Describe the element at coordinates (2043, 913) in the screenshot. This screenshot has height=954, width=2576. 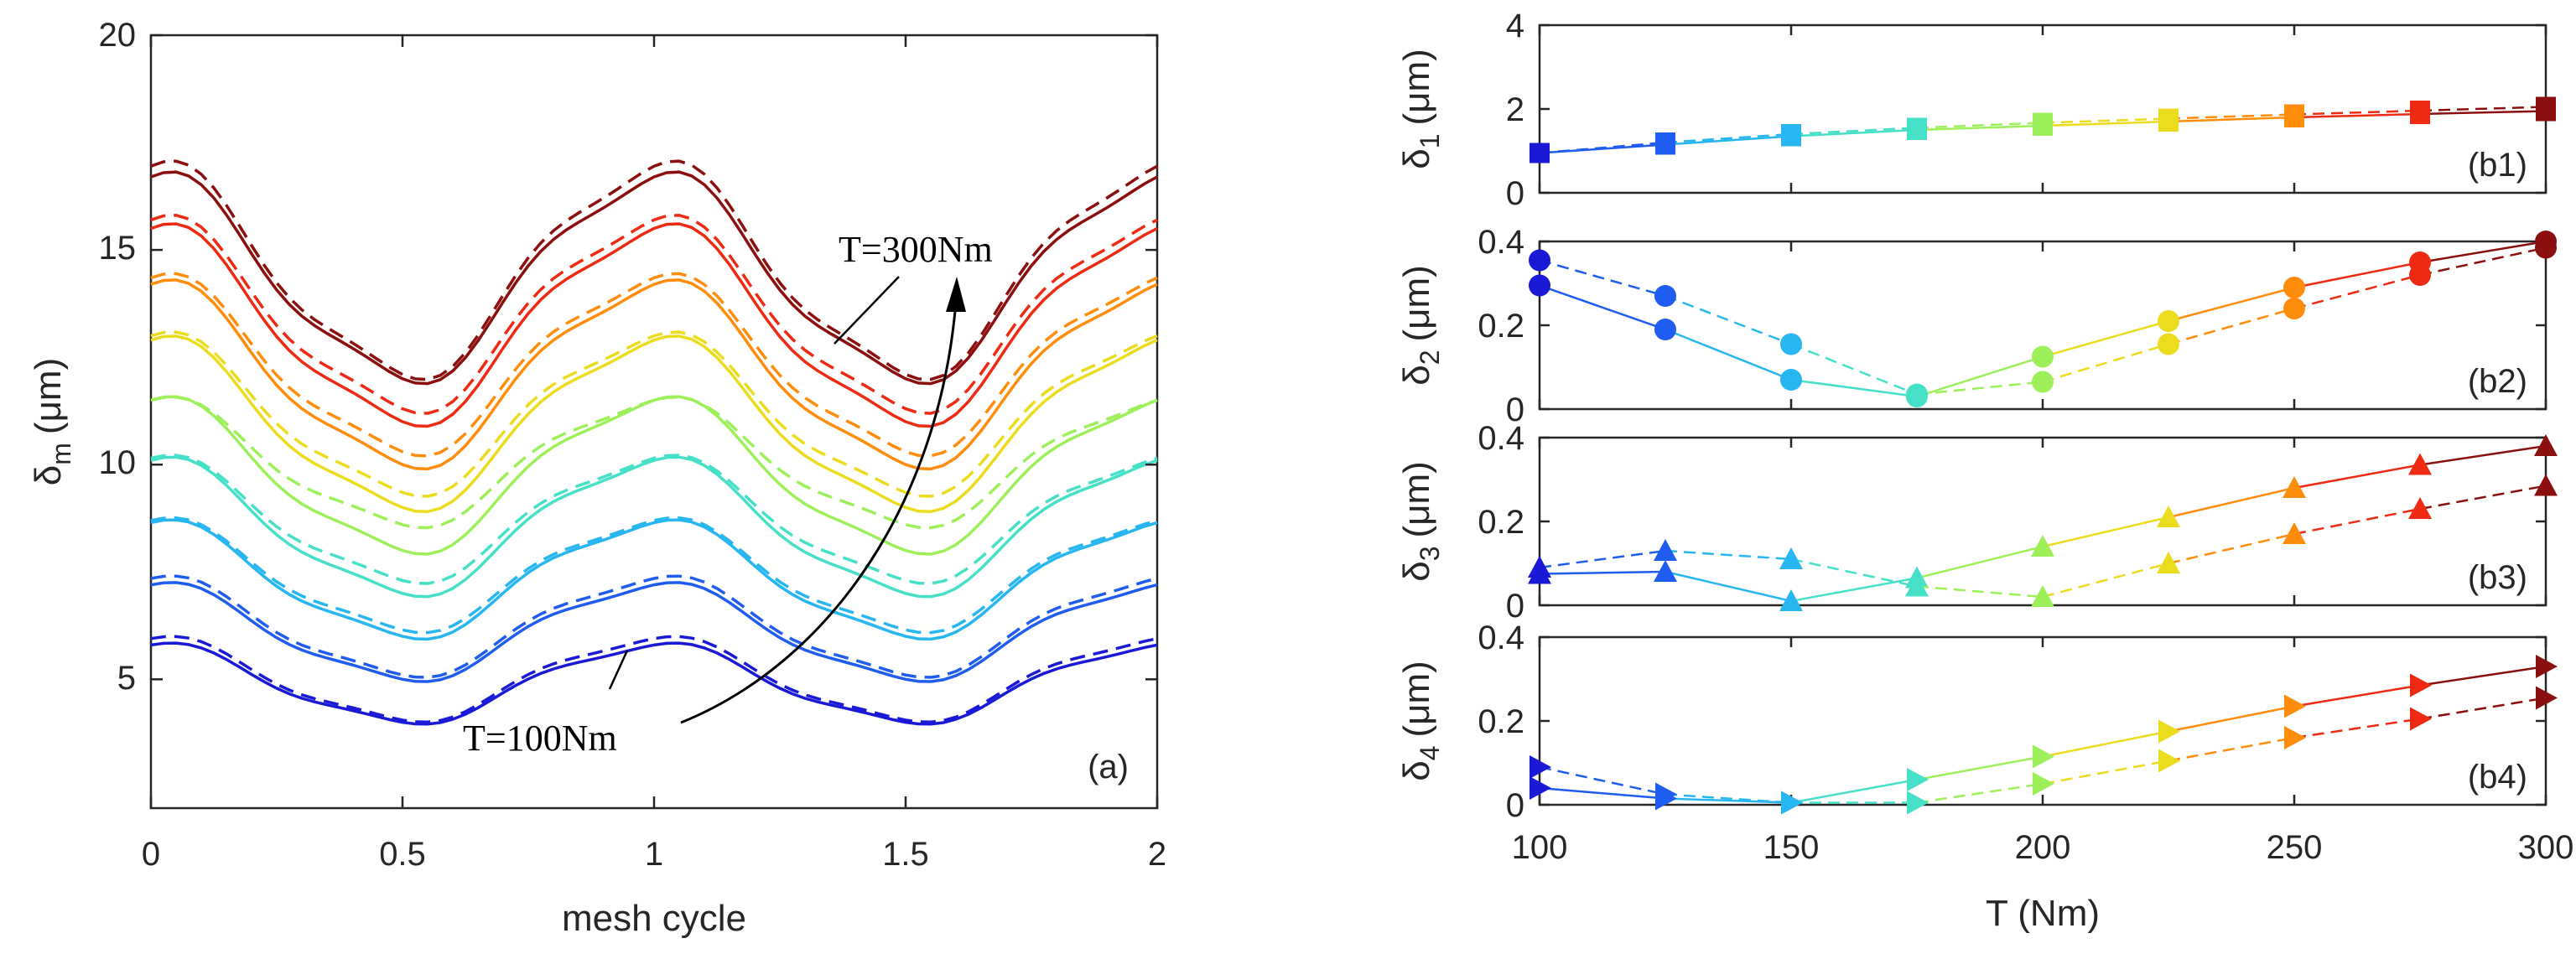
I see `panel-b-xlabel: T (Nm)` at that location.